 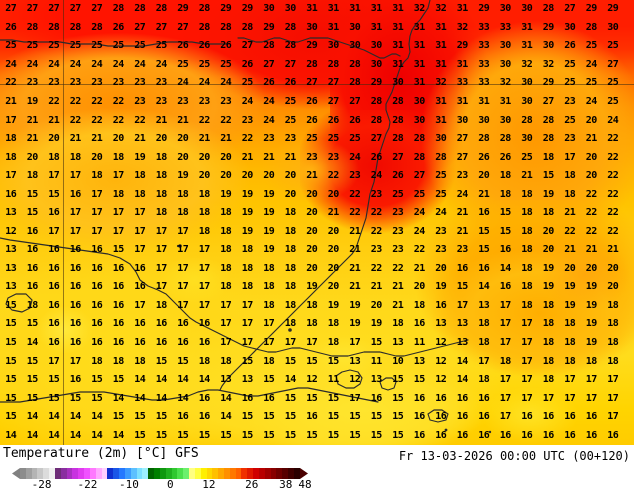 What do you see at coordinates (419, 361) in the screenshot?
I see `temperature-value: 13` at bounding box center [419, 361].